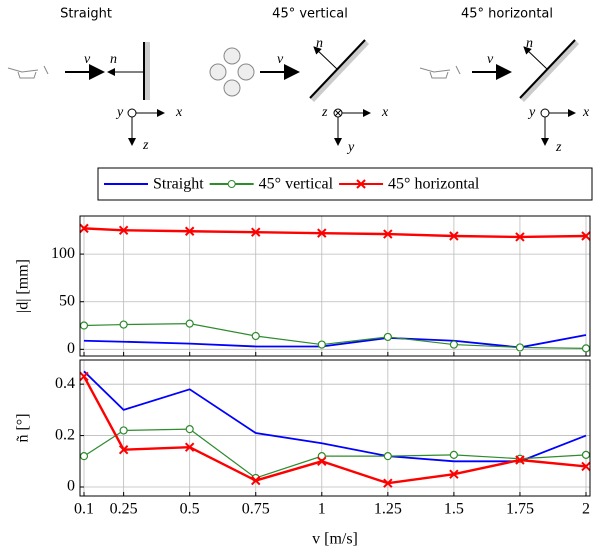  What do you see at coordinates (232, 72) in the screenshot?
I see `quad-icon` at bounding box center [232, 72].